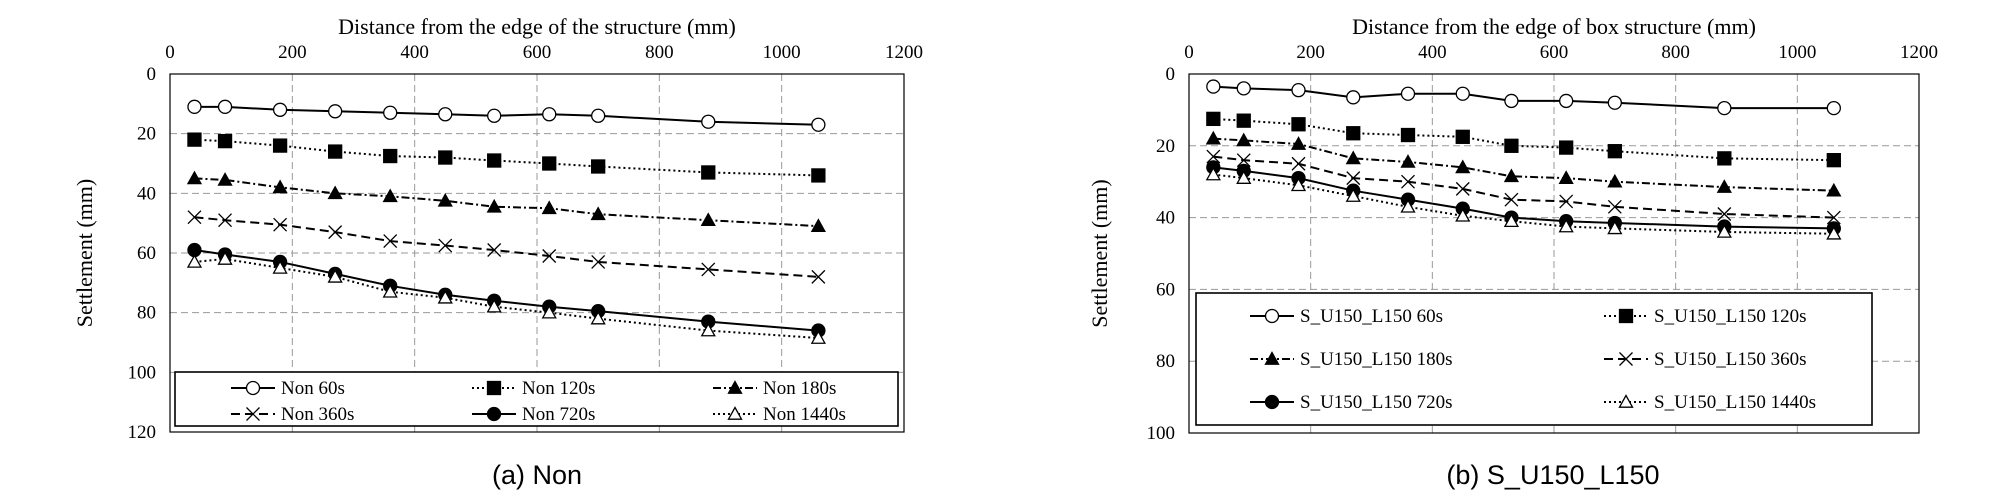  Describe the element at coordinates (537, 52) in the screenshot. I see `x-tick-label: 600` at that location.